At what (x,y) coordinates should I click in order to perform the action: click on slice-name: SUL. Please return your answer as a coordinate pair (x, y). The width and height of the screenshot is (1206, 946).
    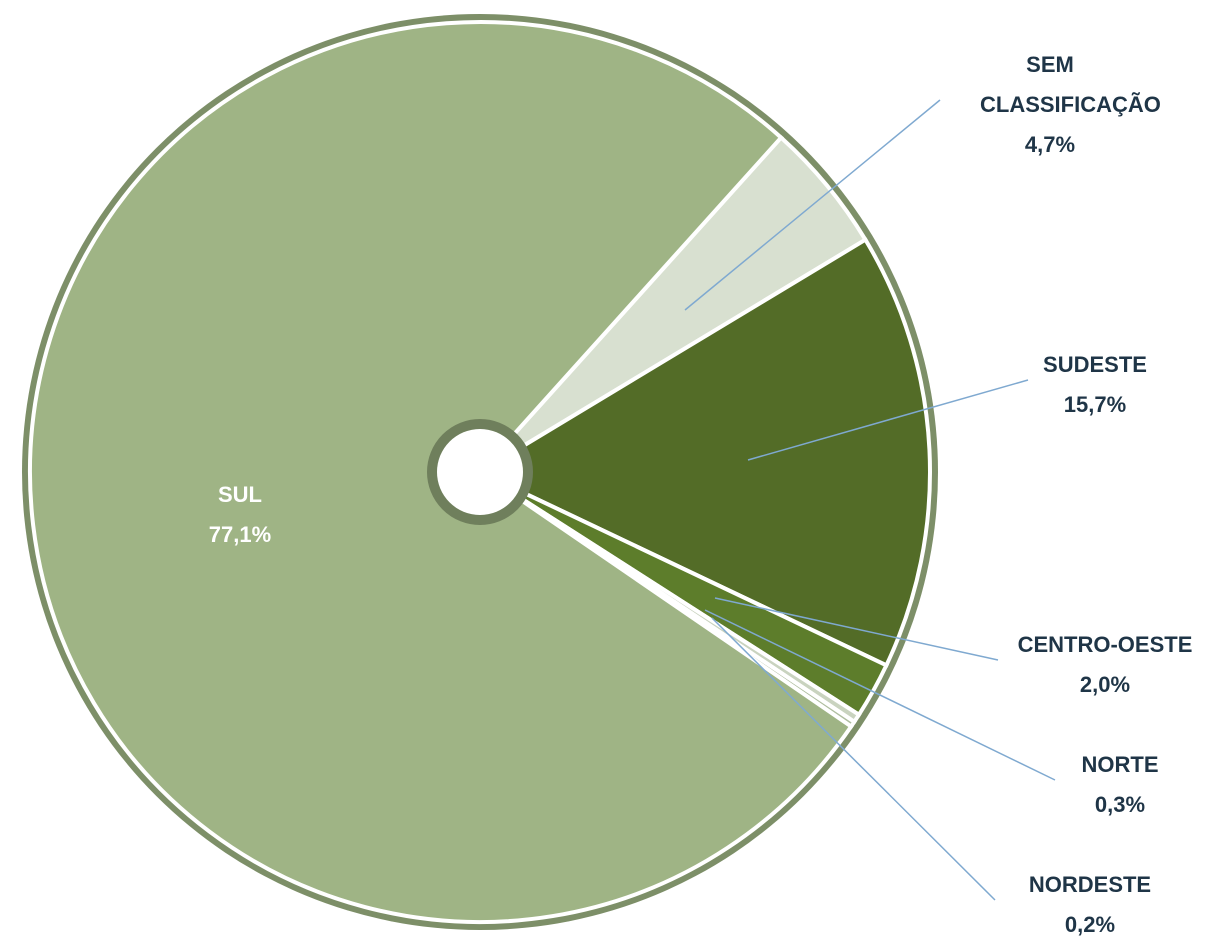
    Looking at the image, I should click on (240, 494).